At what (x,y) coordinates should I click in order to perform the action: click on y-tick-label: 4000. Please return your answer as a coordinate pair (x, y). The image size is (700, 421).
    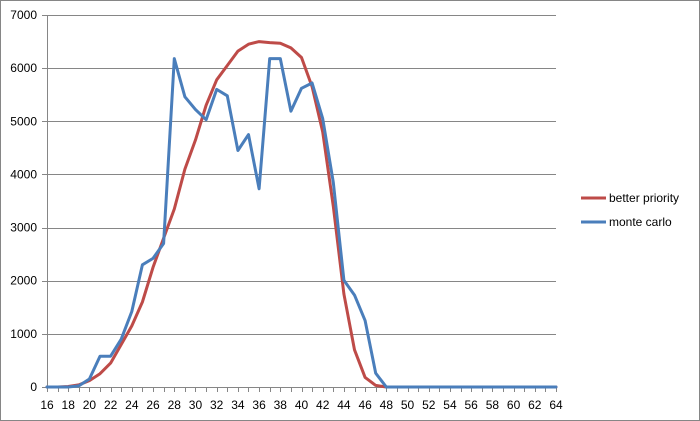
    Looking at the image, I should click on (23, 174).